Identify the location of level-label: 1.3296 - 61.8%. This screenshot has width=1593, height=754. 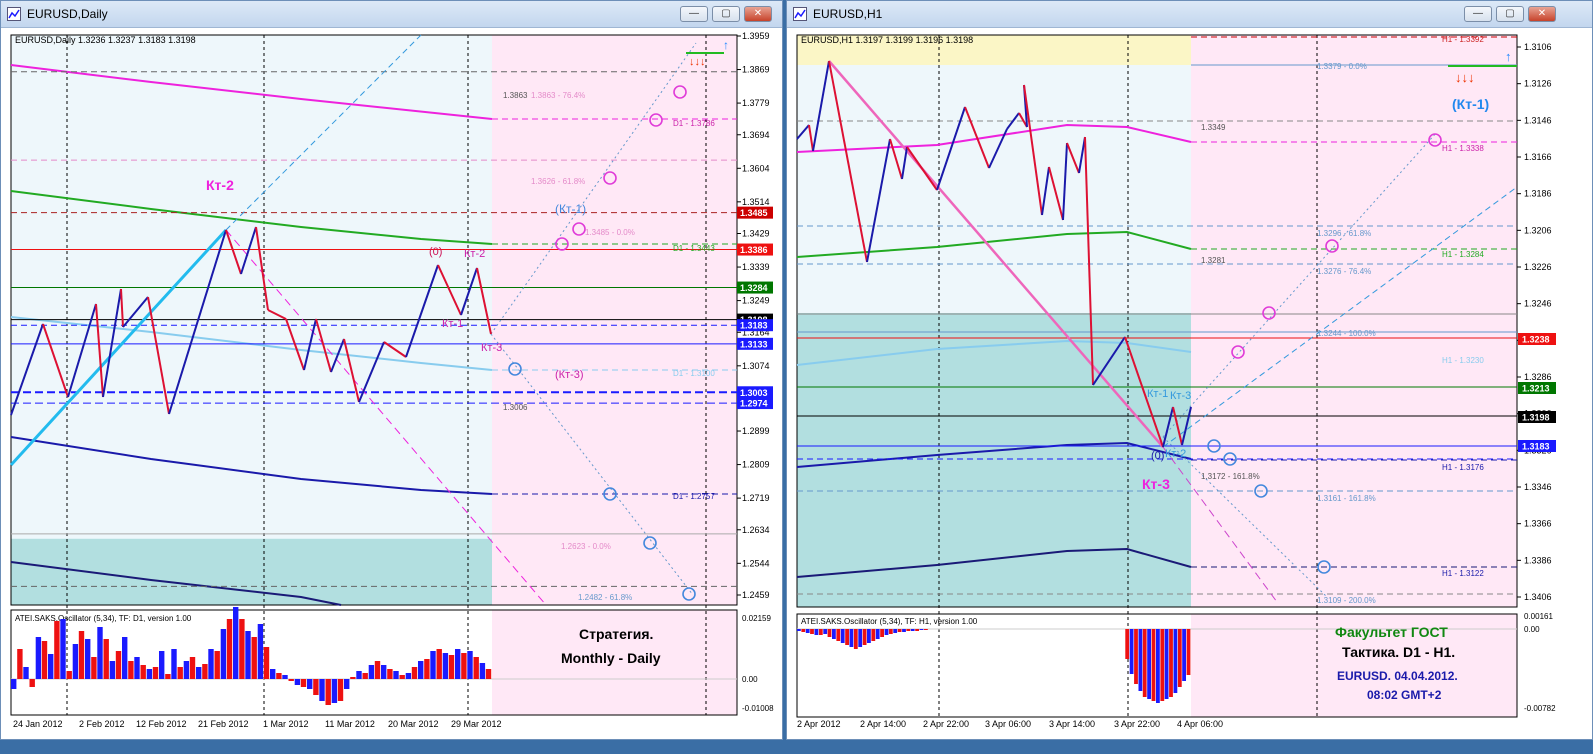
(1344, 233).